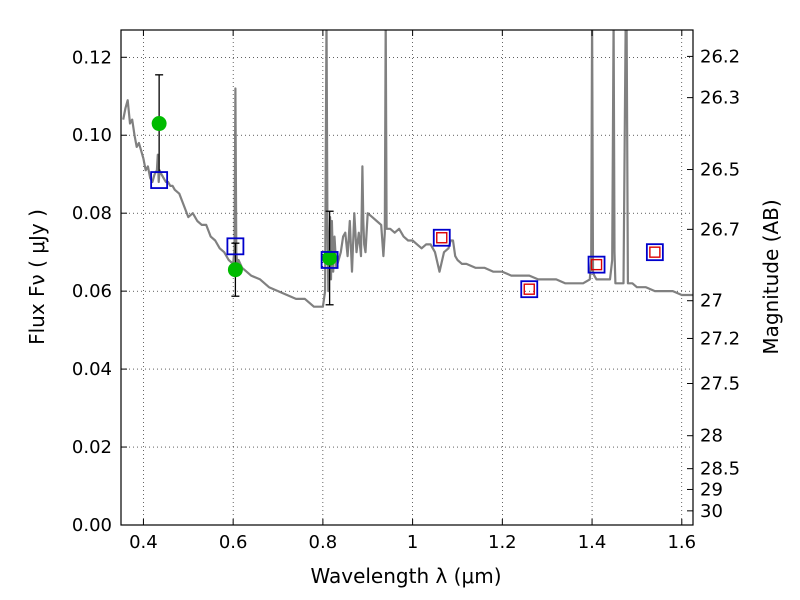  What do you see at coordinates (711, 301) in the screenshot?
I see `right-tick-label: 27` at bounding box center [711, 301].